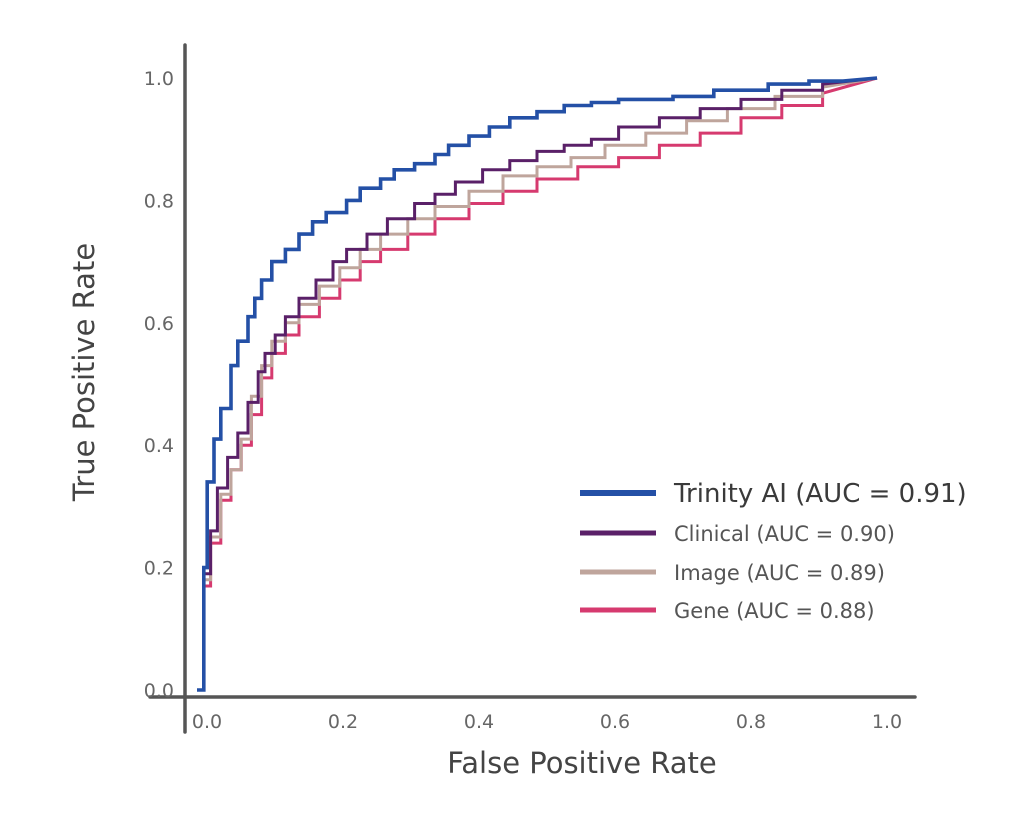  Describe the element at coordinates (207, 722) in the screenshot. I see `x-tick-label: 0.0` at that location.